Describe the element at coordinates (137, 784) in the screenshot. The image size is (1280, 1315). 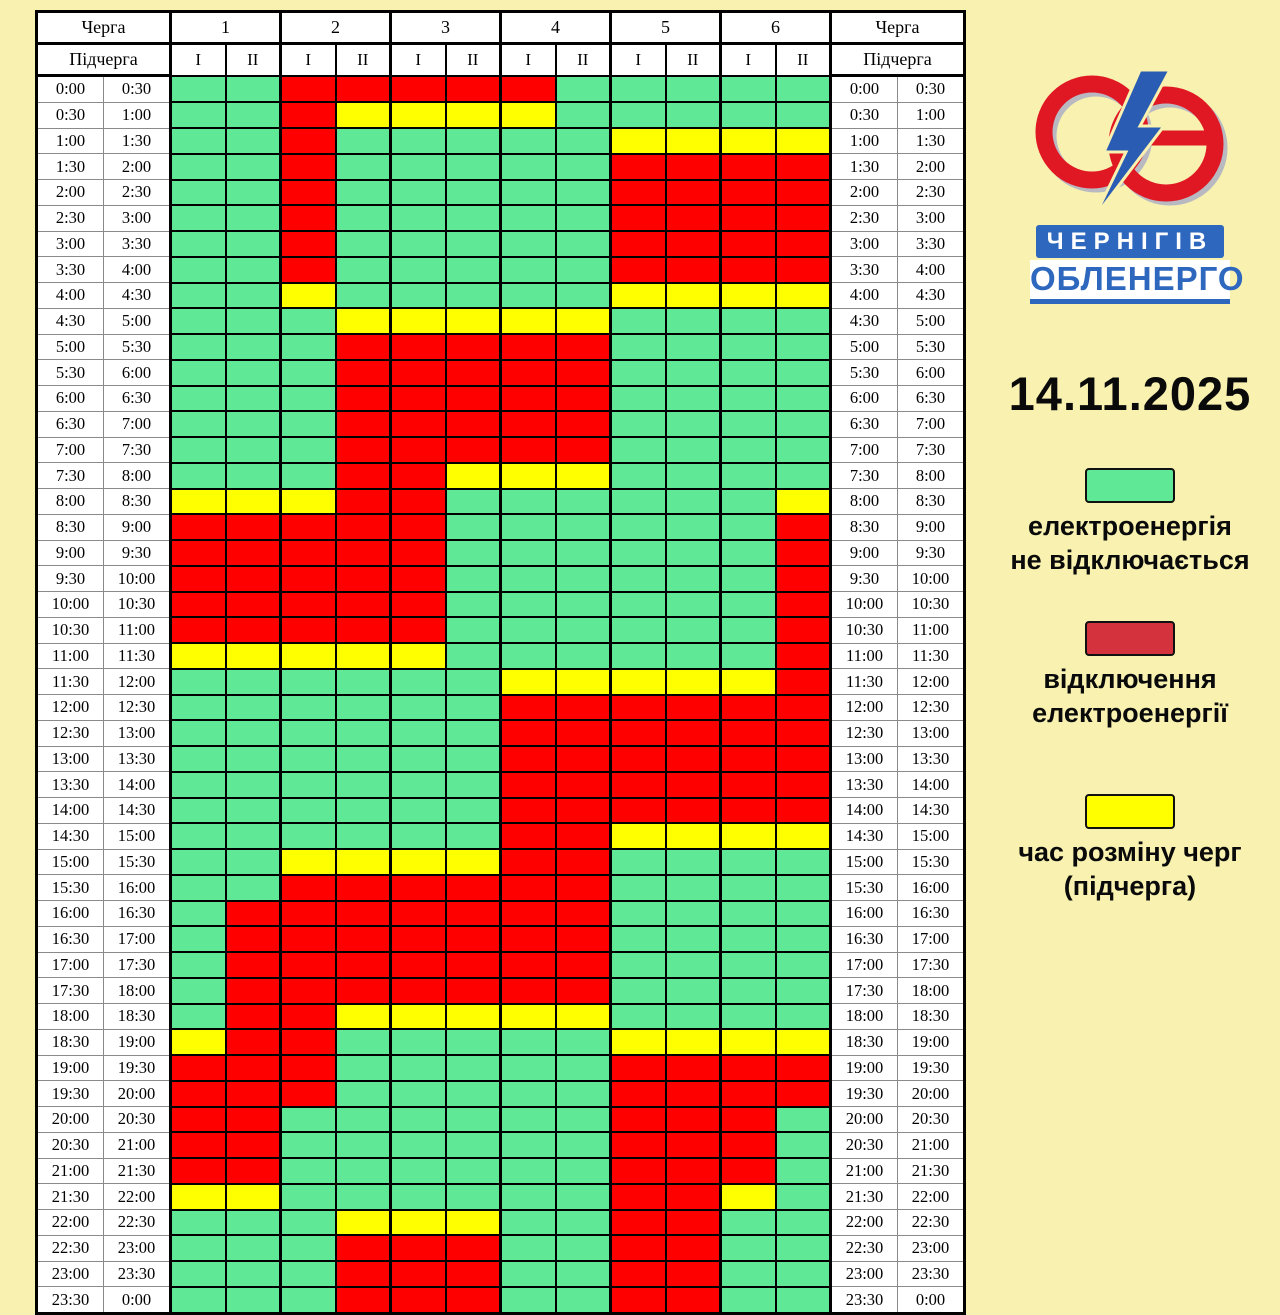
I see `time-end-label: 14:00` at that location.